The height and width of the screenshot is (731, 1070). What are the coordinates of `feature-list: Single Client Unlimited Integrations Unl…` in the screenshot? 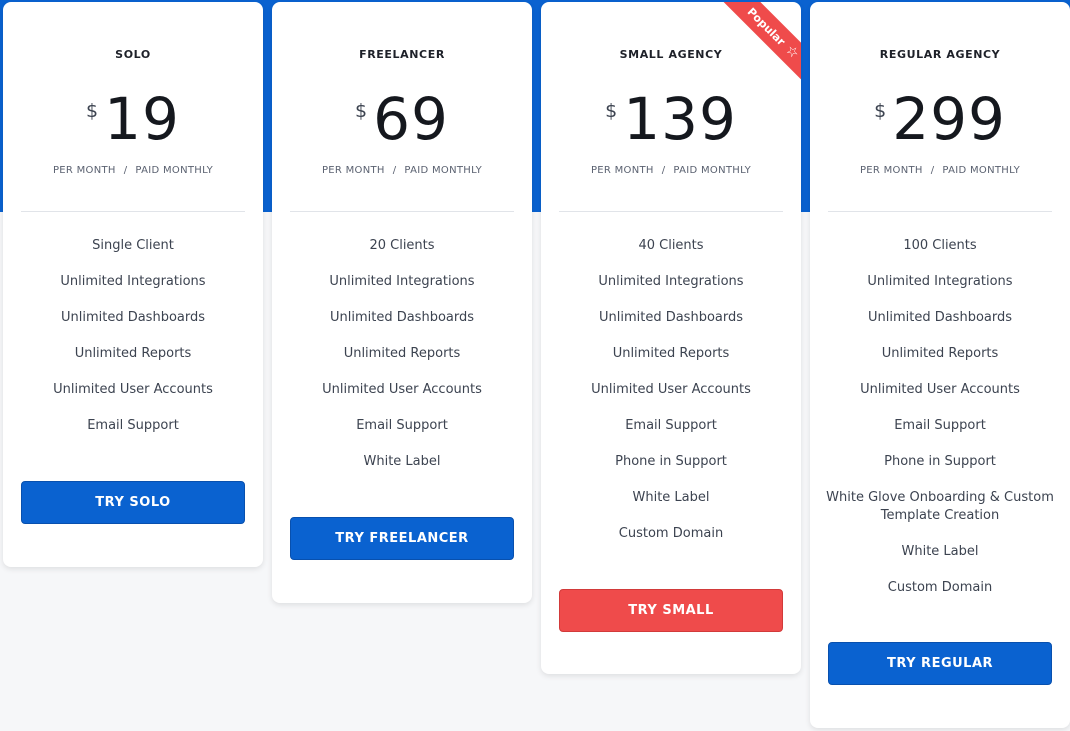 It's located at (133, 345).